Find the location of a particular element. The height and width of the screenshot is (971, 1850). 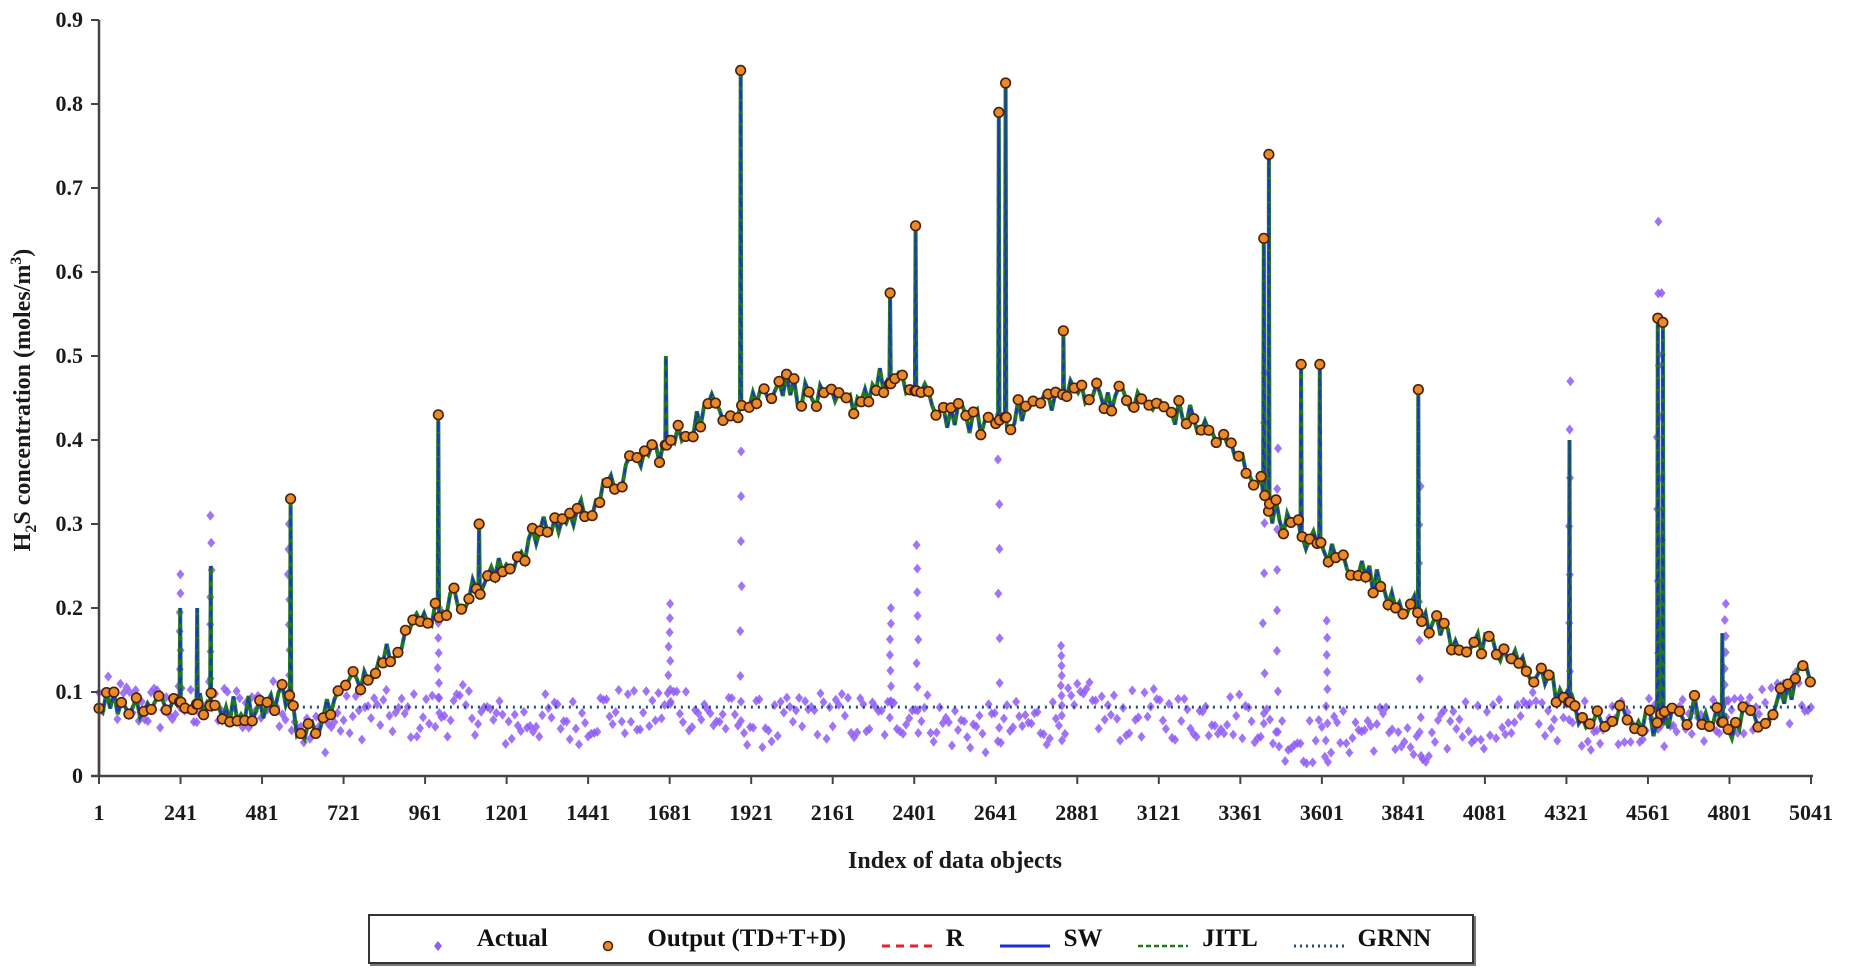

legend-label: SW is located at coordinates (1083, 938).